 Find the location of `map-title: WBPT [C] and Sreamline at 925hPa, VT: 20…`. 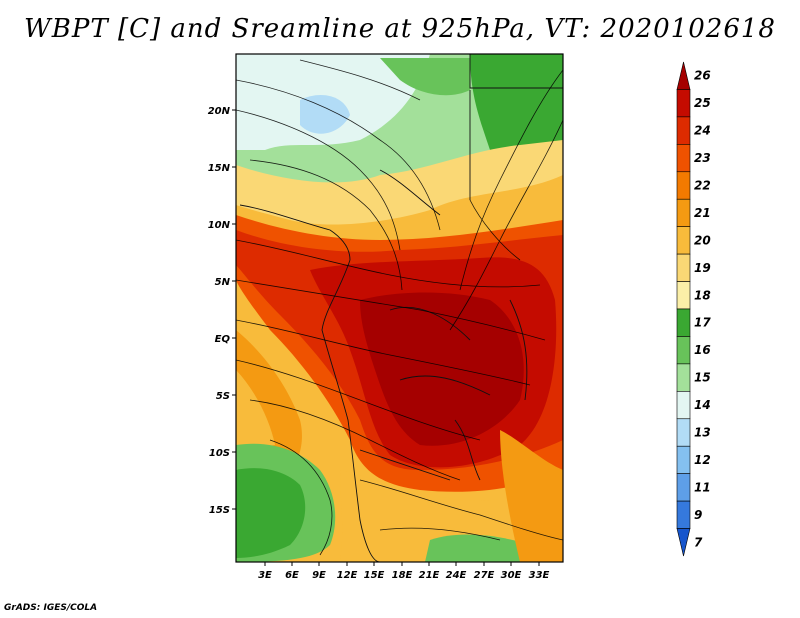

map-title: WBPT [C] and Sreamline at 925hPa, VT: 20… is located at coordinates (400, 29).